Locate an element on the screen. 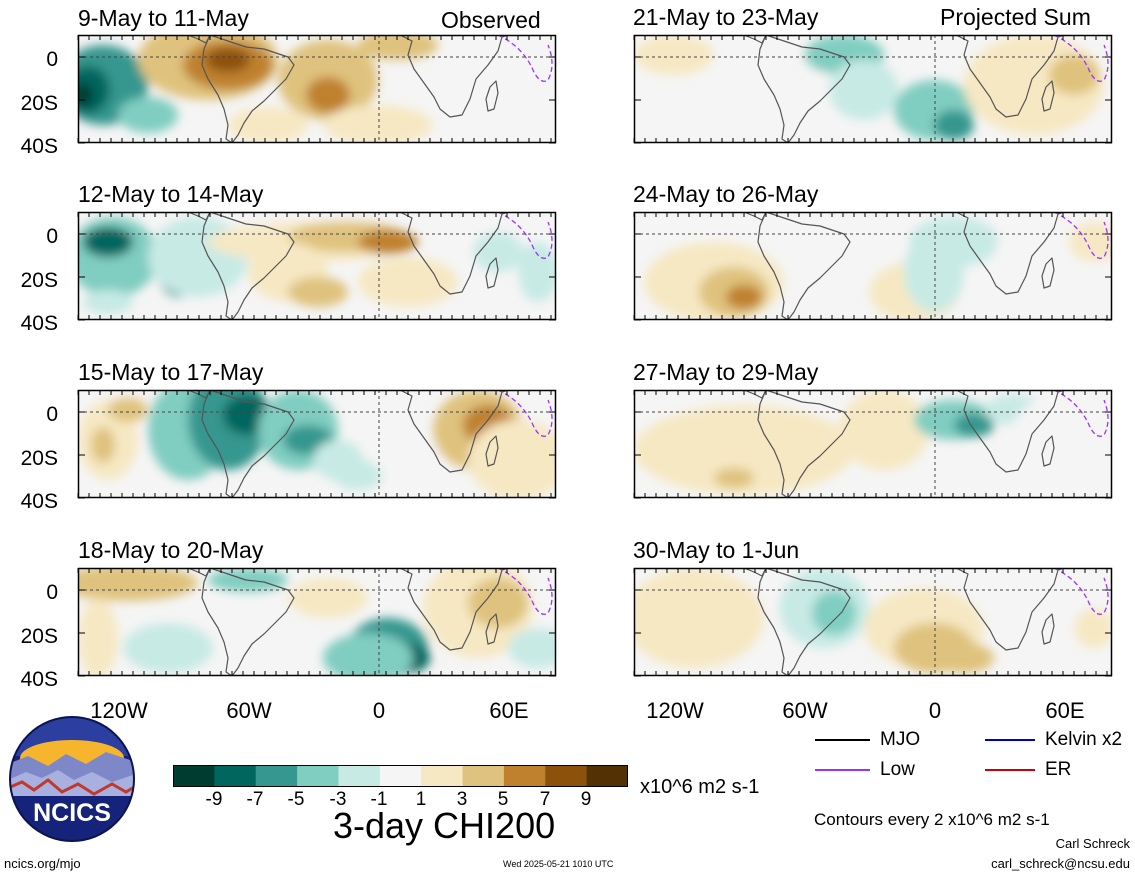  main-title: 3-day CHI200 is located at coordinates (444, 825).